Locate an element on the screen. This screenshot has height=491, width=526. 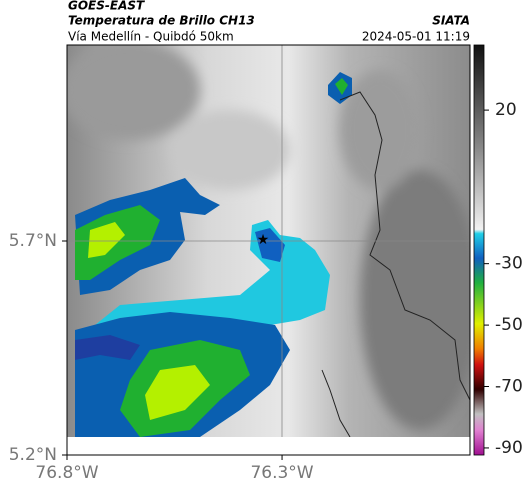
colorbar-tick-label: -30 is located at coordinates (509, 264).